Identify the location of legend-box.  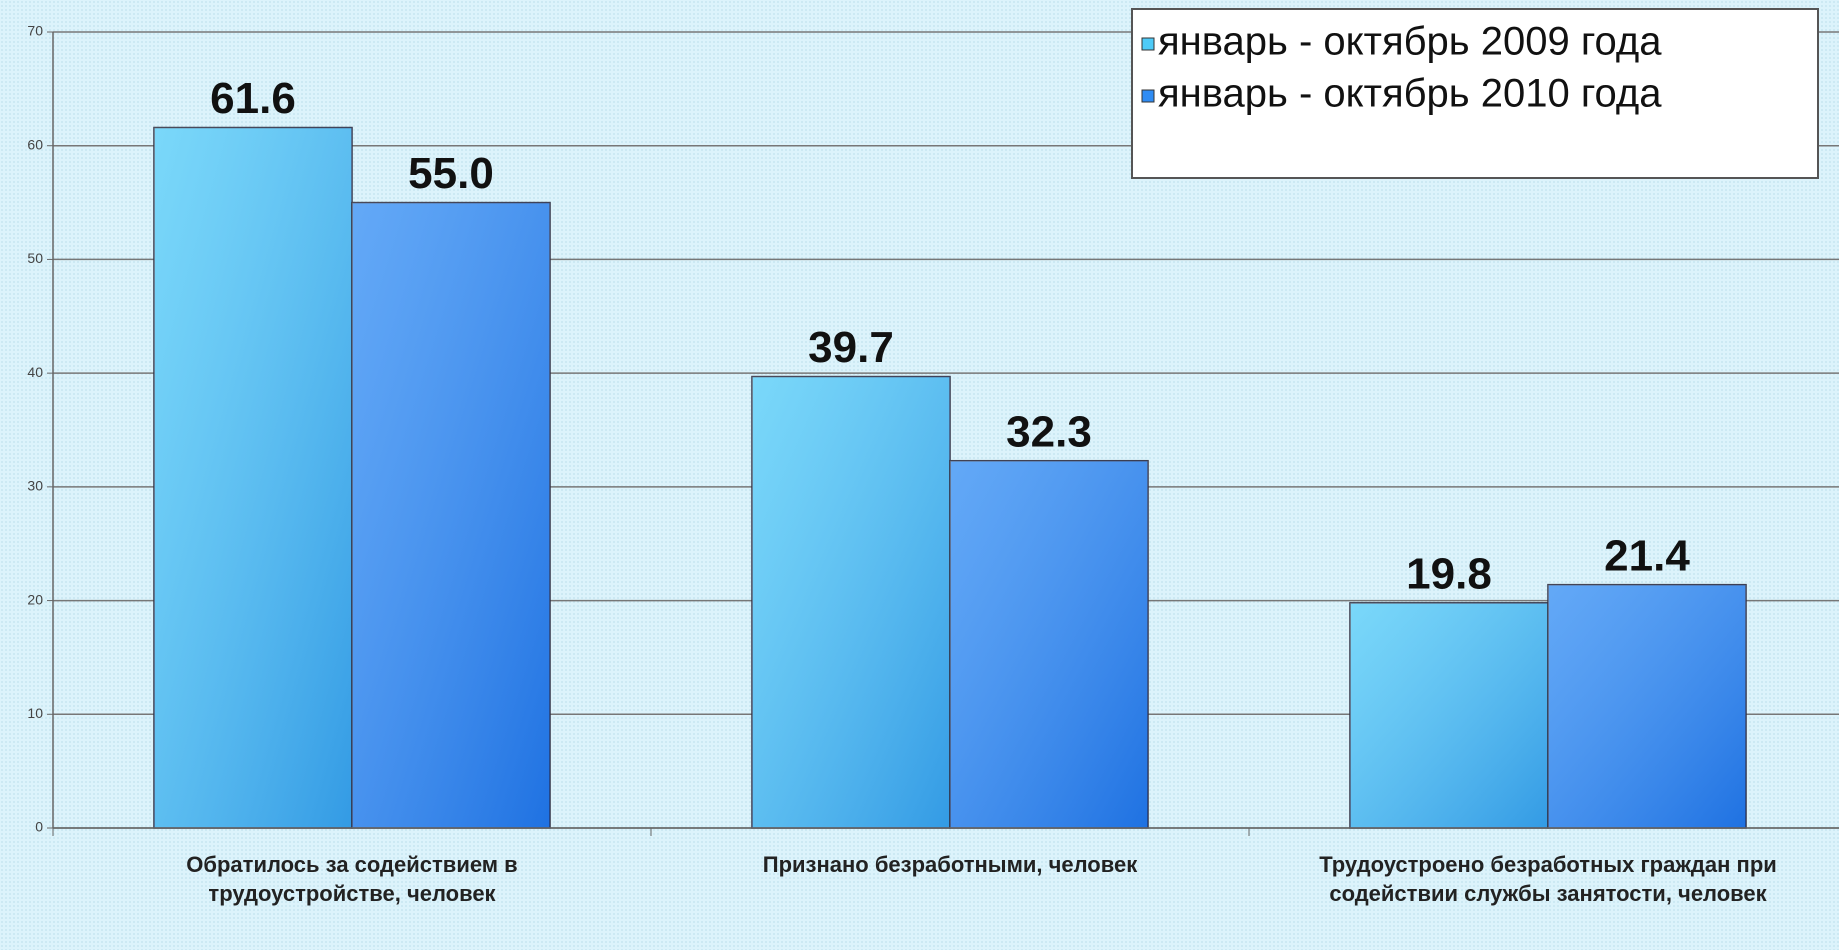
(1475, 93).